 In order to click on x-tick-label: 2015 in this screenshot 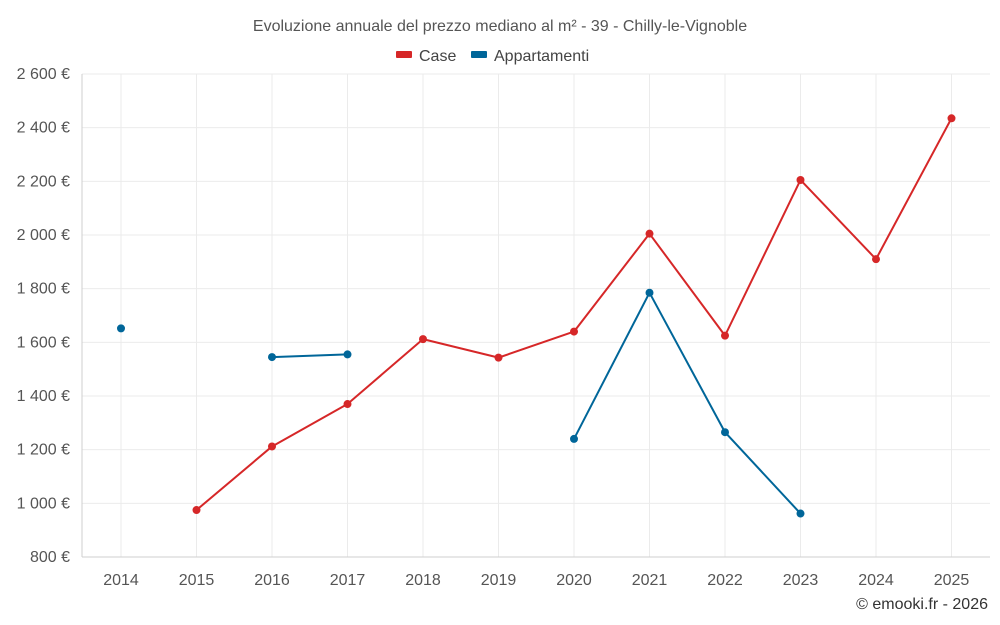, I will do `click(197, 580)`.